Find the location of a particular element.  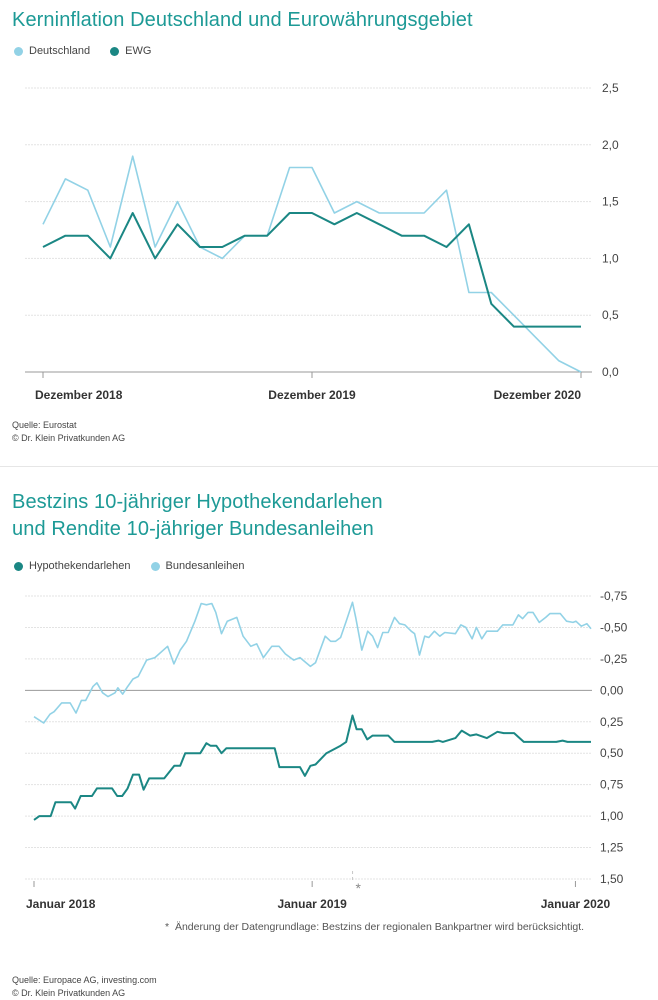

legend-label-bundesanleihen: Bundesanleihen is located at coordinates (205, 566).